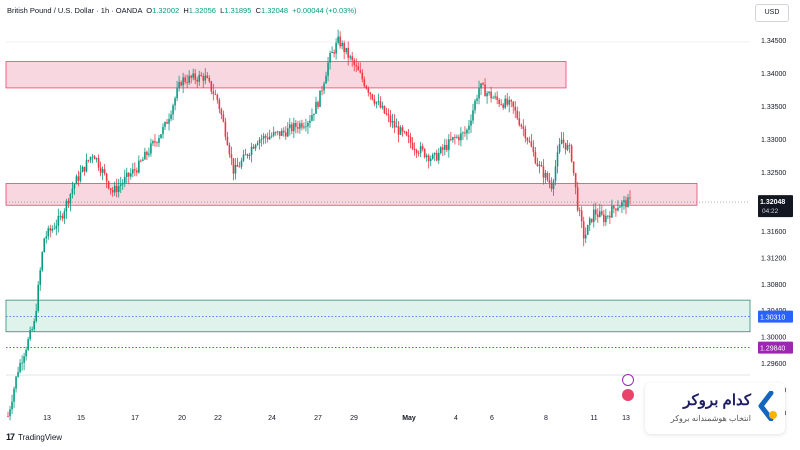  I want to click on price-tag-bg, so click(775, 206).